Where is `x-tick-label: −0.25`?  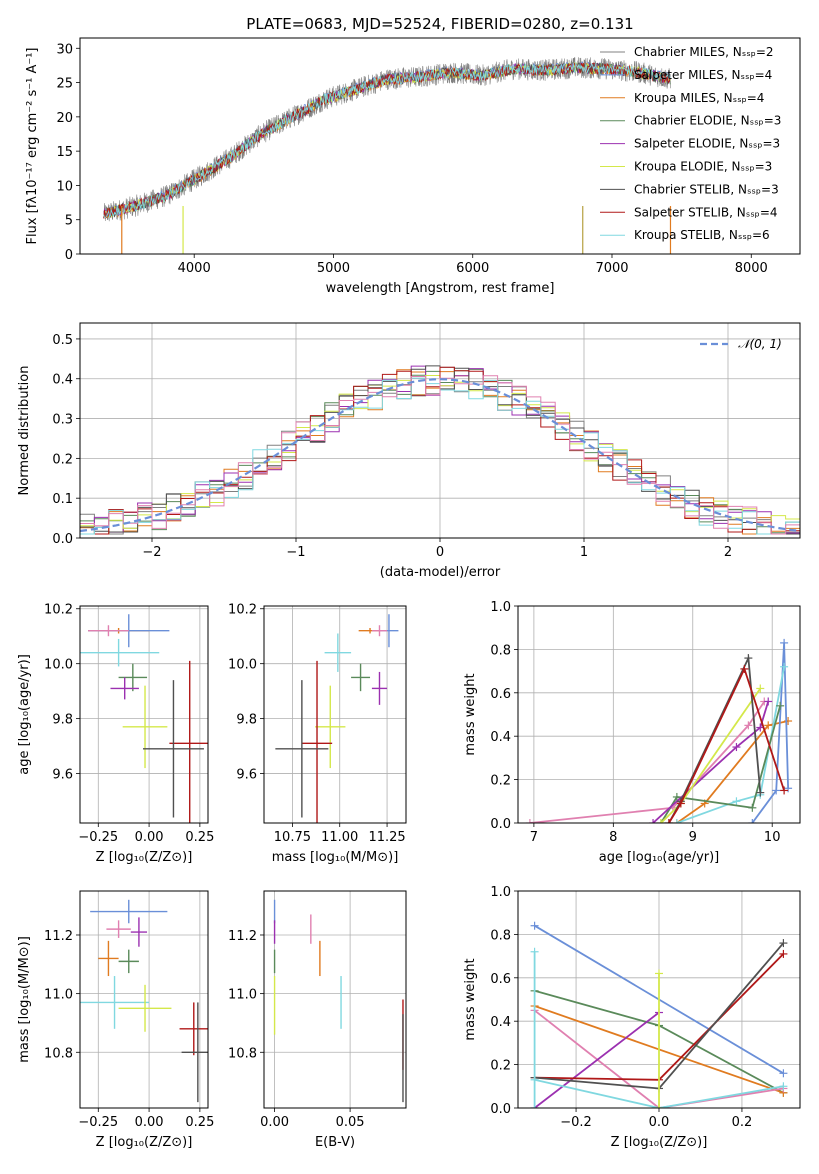 x-tick-label: −0.25 is located at coordinates (98, 1122).